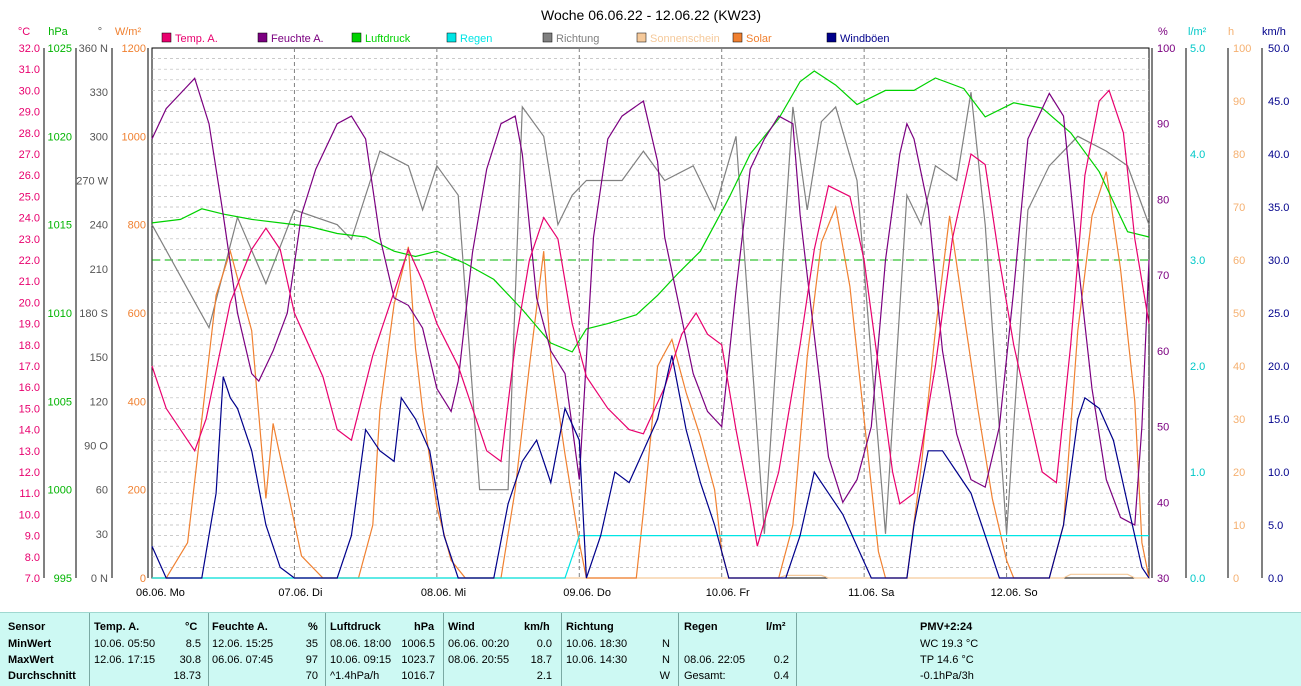 Image resolution: width=1301 pixels, height=686 pixels. I want to click on stats-cell-pmv: TP 14.6 °C, so click(947, 660).